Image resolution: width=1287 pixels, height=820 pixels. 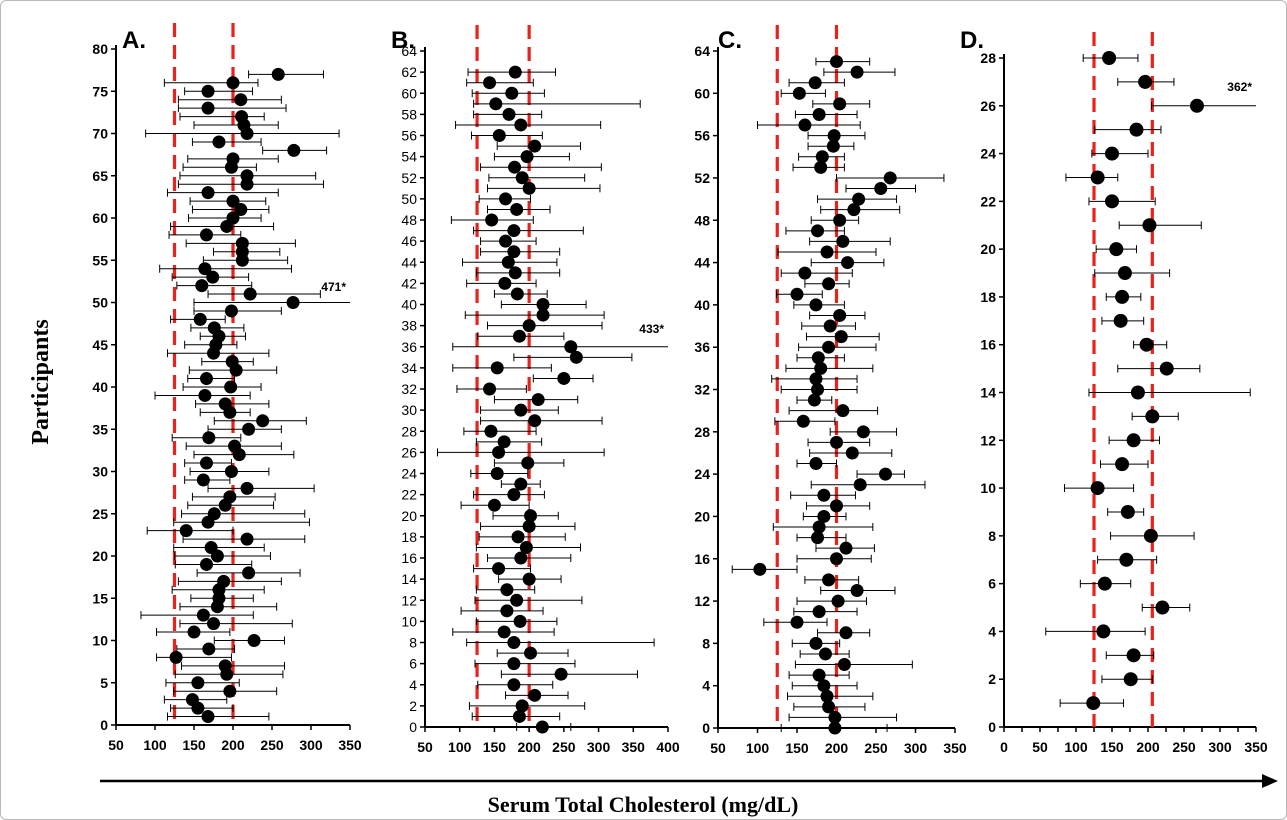 What do you see at coordinates (333, 287) in the screenshot?
I see `outlier-annotation: 471*` at bounding box center [333, 287].